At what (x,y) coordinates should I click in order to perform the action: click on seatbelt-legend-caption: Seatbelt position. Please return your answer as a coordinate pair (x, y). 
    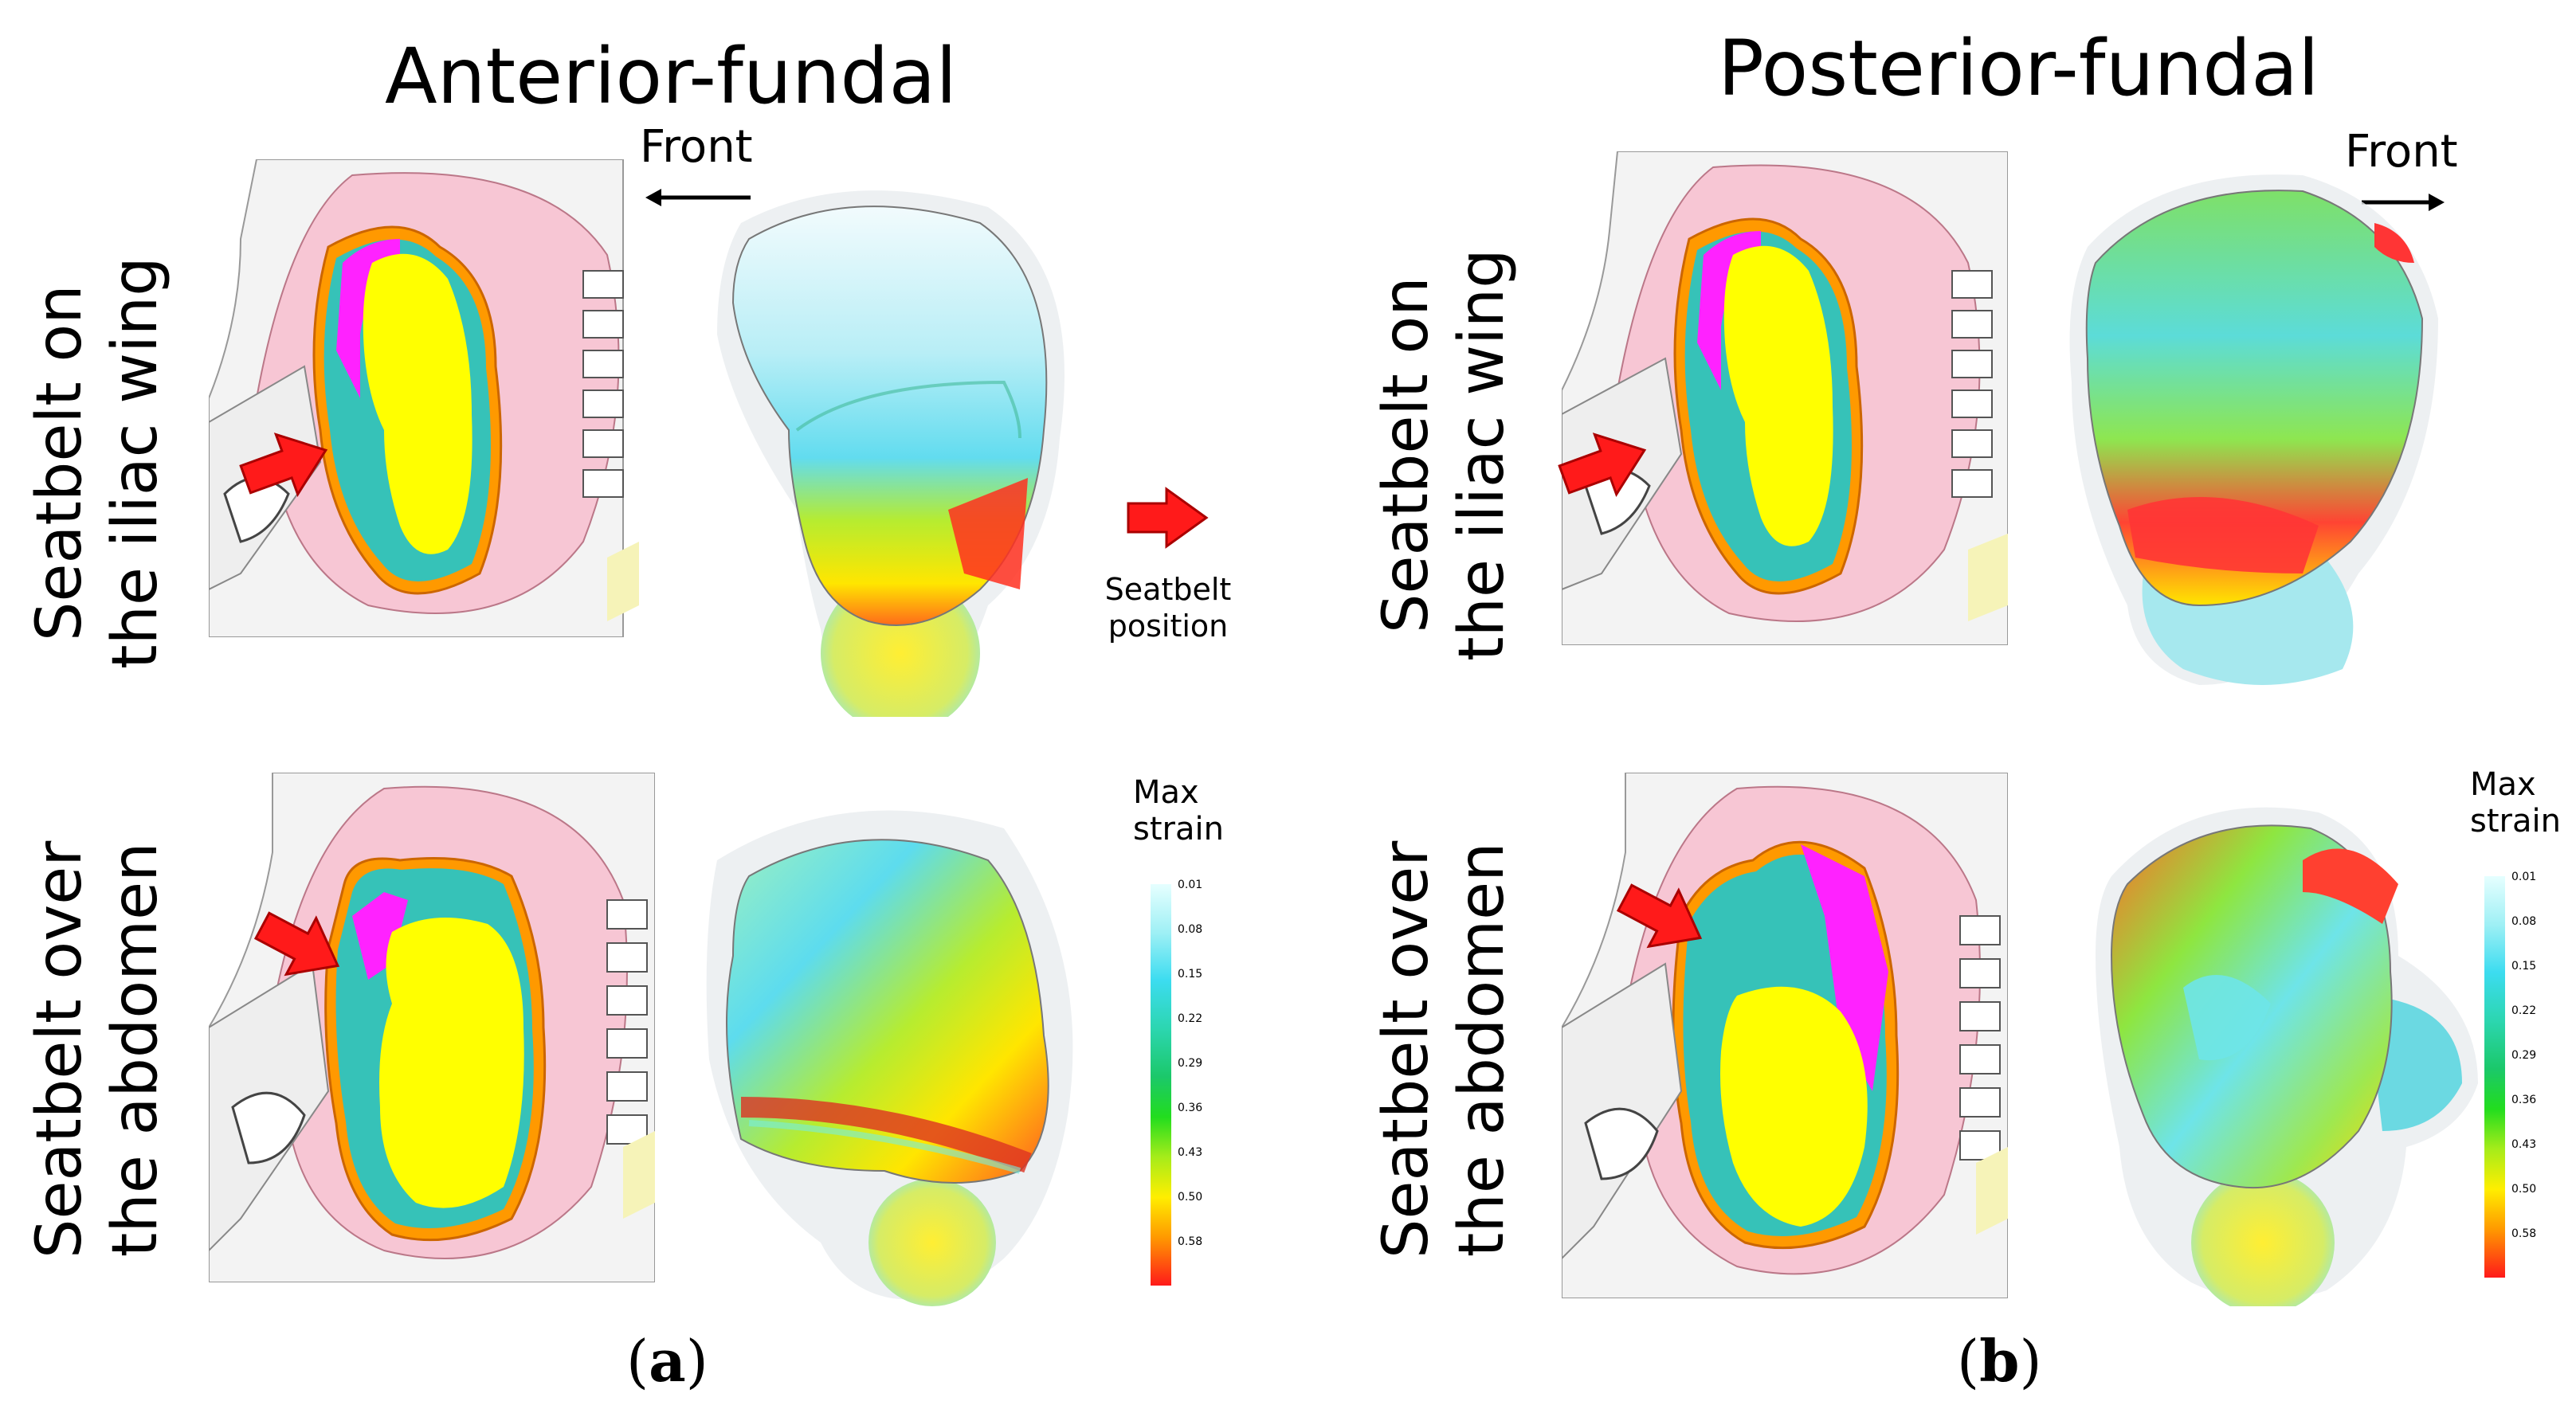
    Looking at the image, I should click on (1168, 608).